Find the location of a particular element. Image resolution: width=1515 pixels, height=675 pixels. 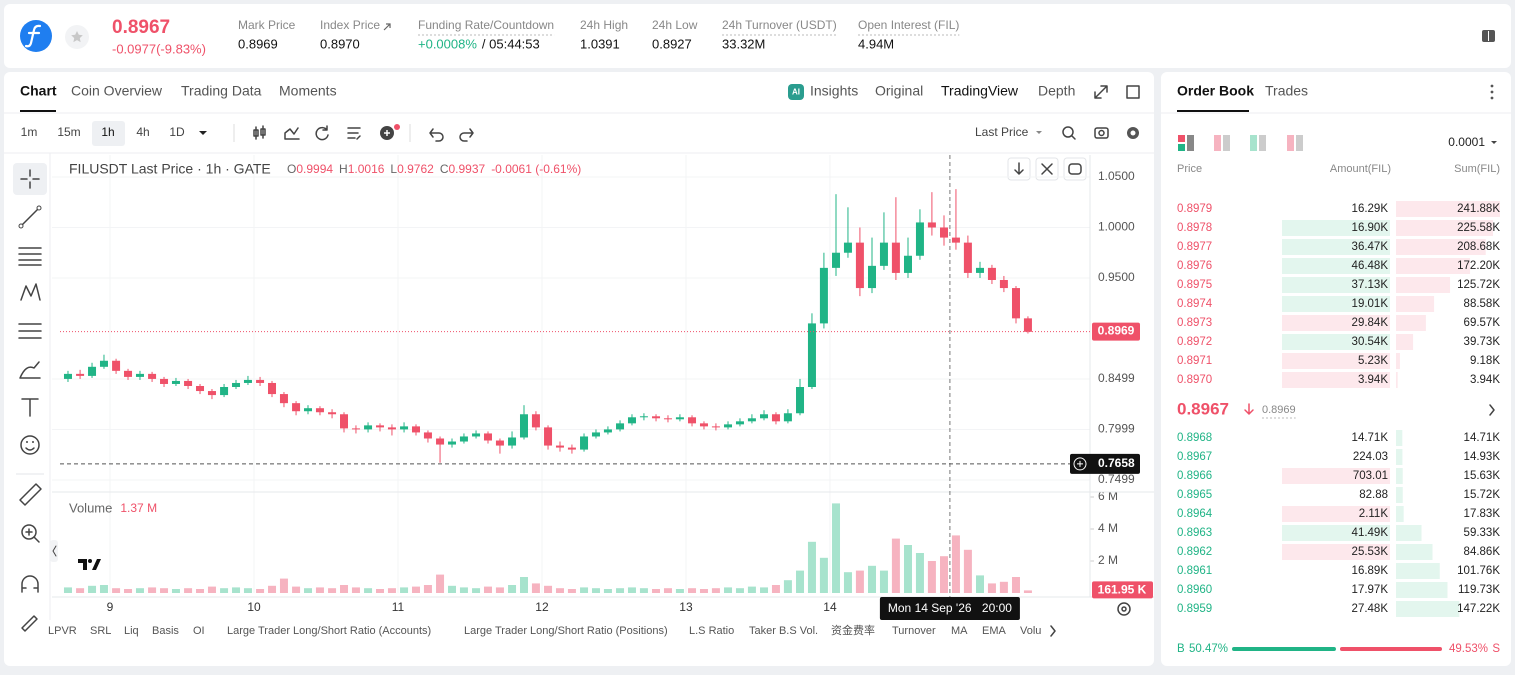

view-tab: Insights is located at coordinates (834, 91).